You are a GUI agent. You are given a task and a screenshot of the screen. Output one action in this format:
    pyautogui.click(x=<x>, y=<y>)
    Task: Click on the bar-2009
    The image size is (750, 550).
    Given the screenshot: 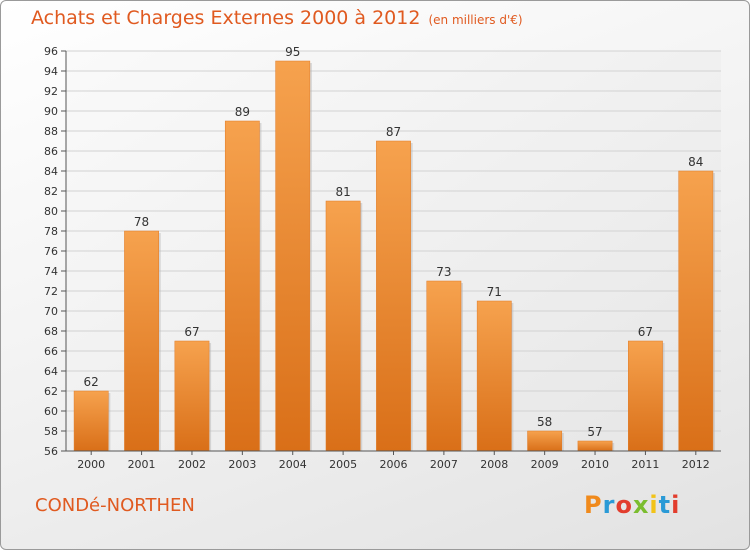 What is the action you would take?
    pyautogui.click(x=545, y=441)
    